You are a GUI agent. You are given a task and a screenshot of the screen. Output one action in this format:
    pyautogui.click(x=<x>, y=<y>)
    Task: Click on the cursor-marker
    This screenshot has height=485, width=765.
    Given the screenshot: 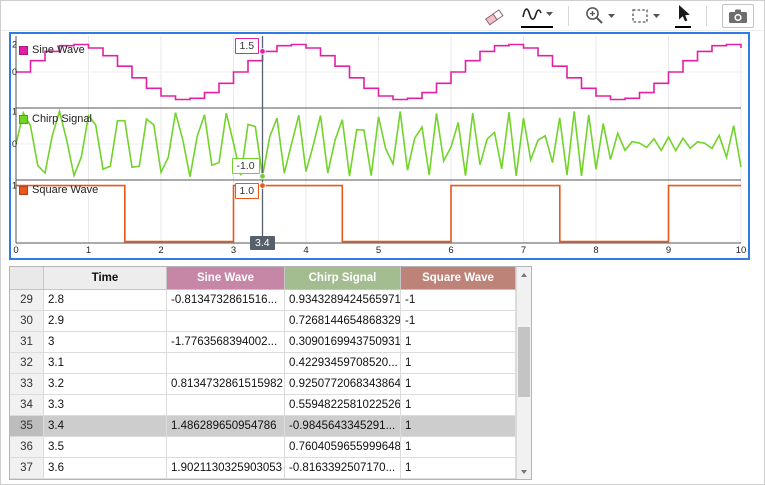 What is the action you would take?
    pyautogui.click(x=262, y=176)
    